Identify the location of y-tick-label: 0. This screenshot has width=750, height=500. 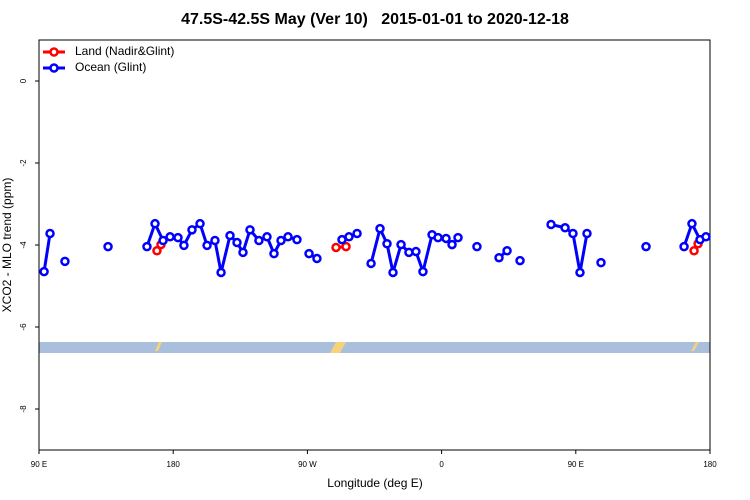
(23, 80).